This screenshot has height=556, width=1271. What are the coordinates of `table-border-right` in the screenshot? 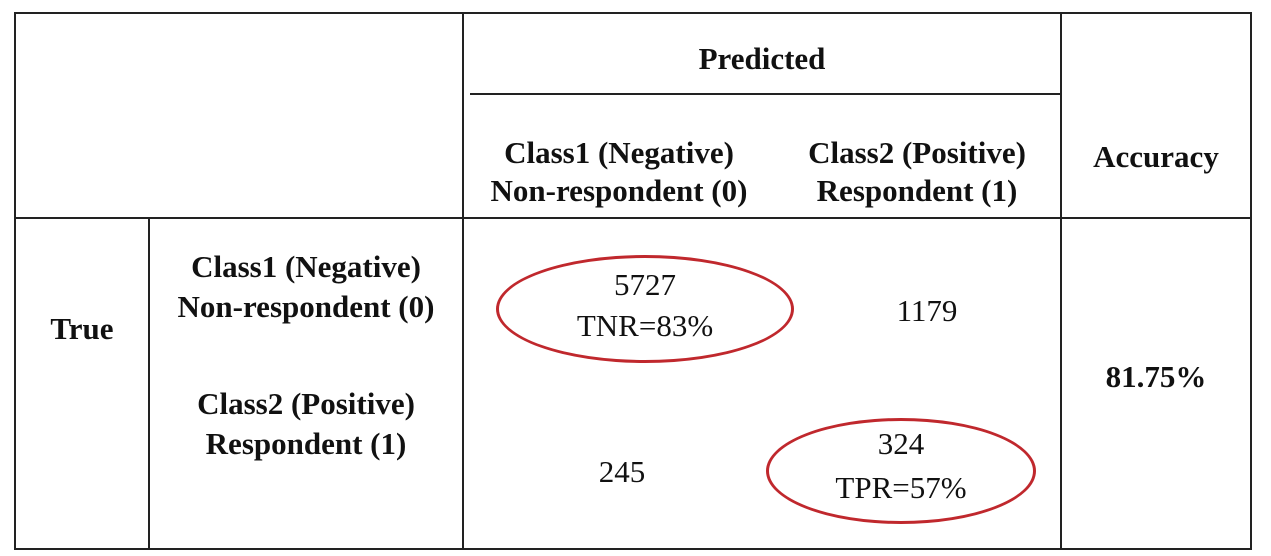 It's located at (1251, 281).